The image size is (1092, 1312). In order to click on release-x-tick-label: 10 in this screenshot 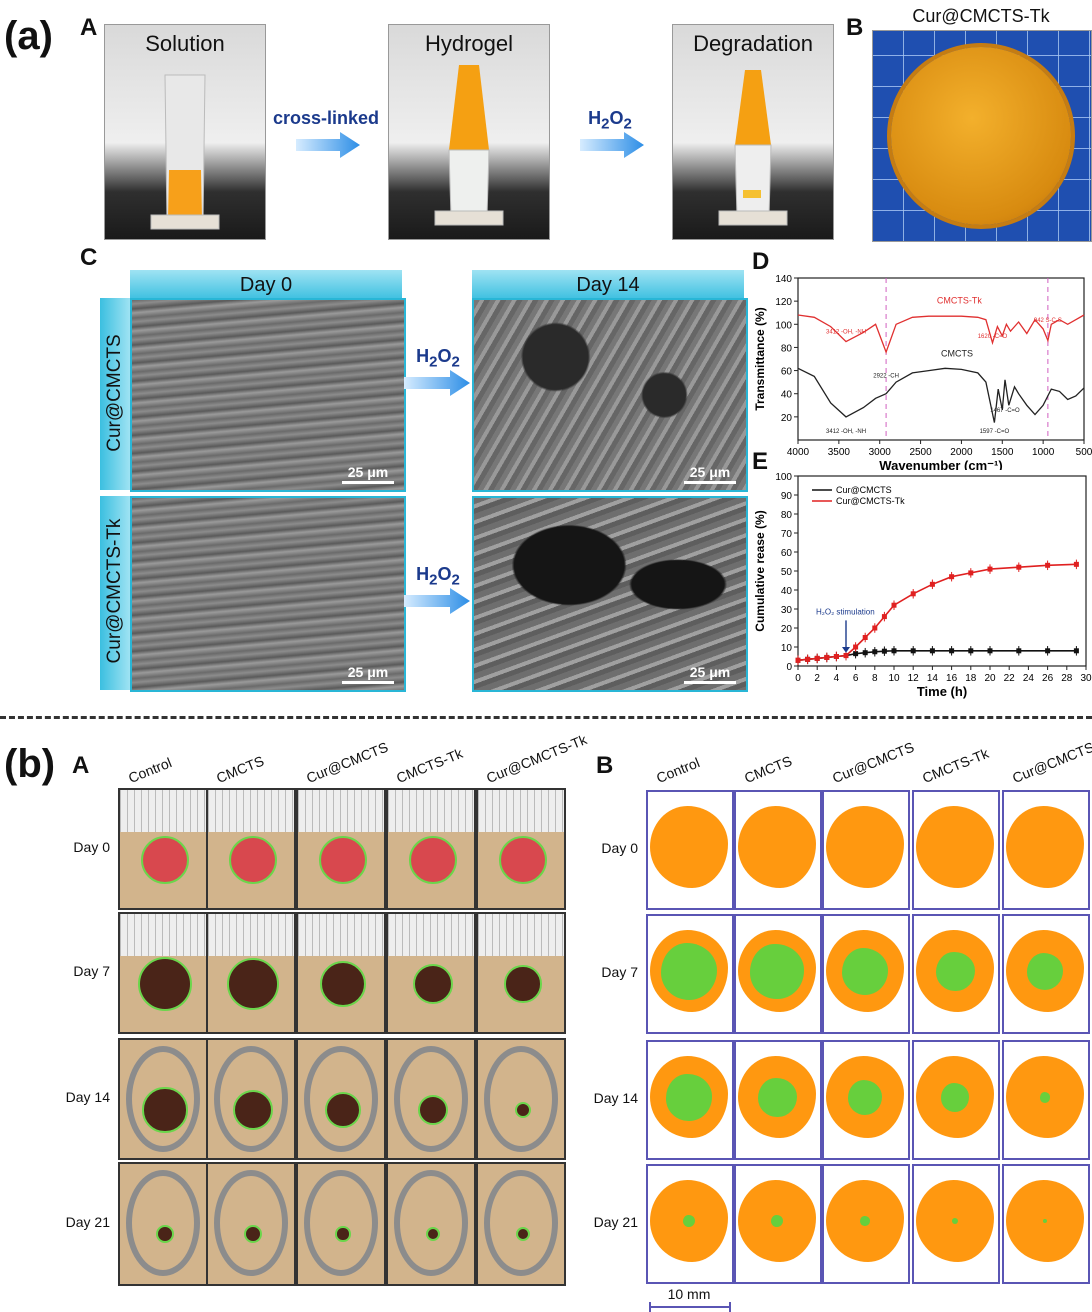, I will do `click(894, 678)`.